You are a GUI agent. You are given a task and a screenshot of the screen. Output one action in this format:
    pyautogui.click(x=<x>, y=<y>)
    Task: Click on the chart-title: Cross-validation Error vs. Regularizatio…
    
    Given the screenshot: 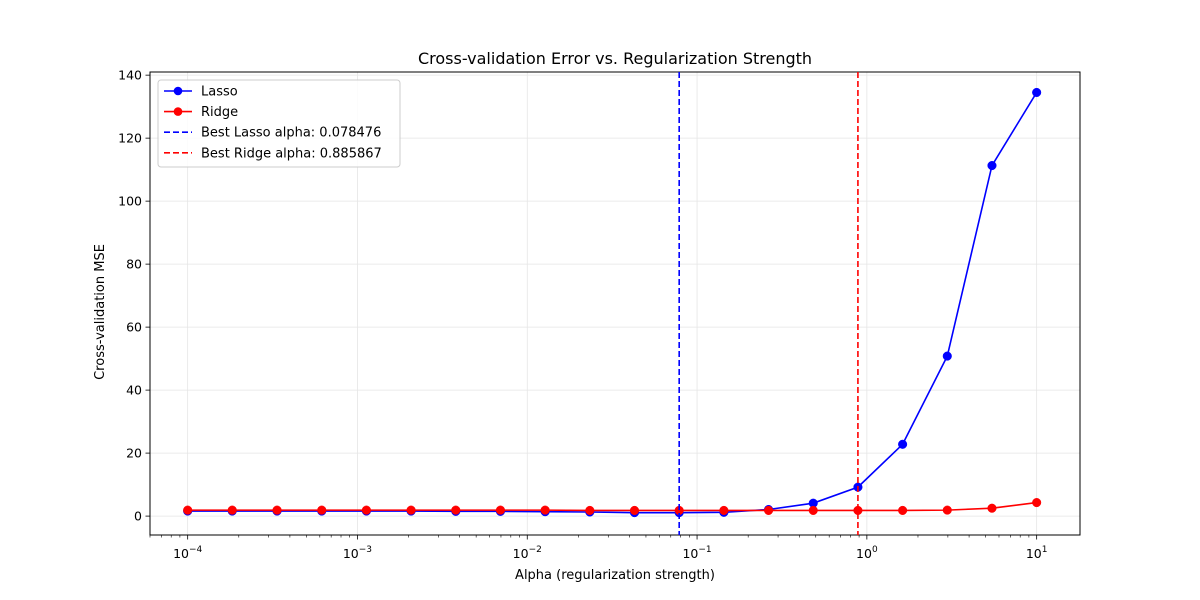 What is the action you would take?
    pyautogui.click(x=615, y=58)
    